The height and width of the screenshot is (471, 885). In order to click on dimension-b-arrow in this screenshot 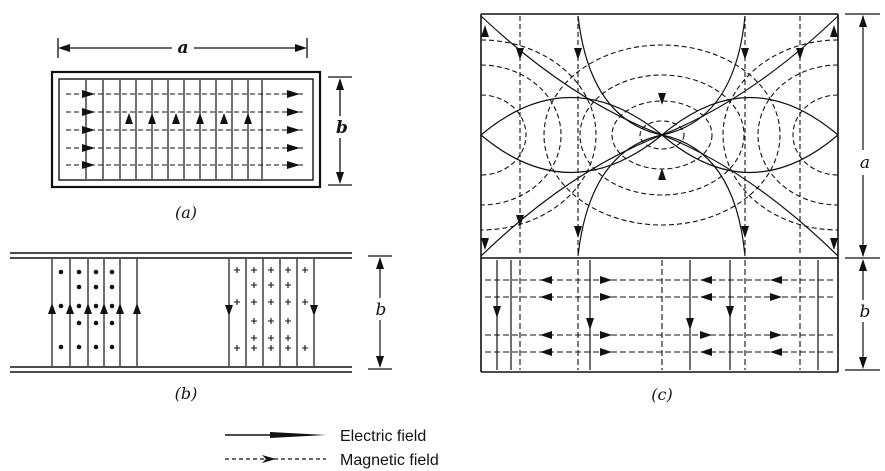, I will do `click(340, 131)`.